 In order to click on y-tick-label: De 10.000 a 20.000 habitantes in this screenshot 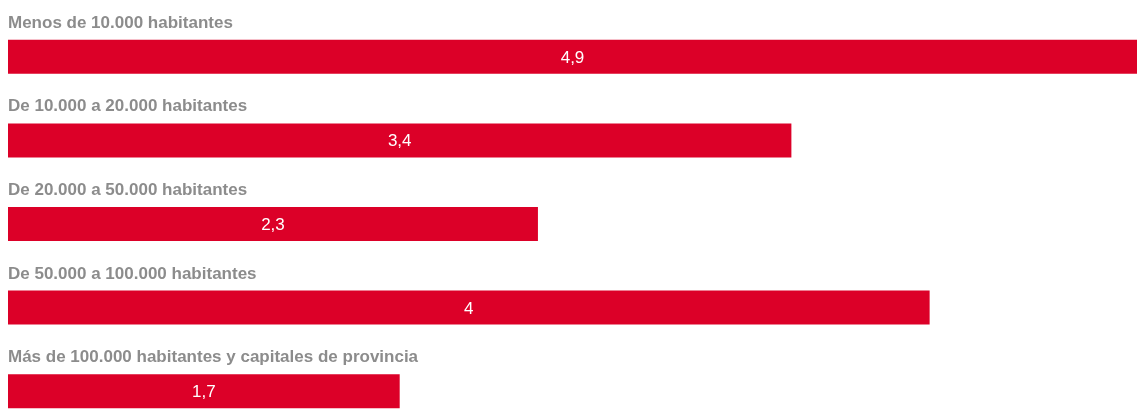, I will do `click(128, 106)`.